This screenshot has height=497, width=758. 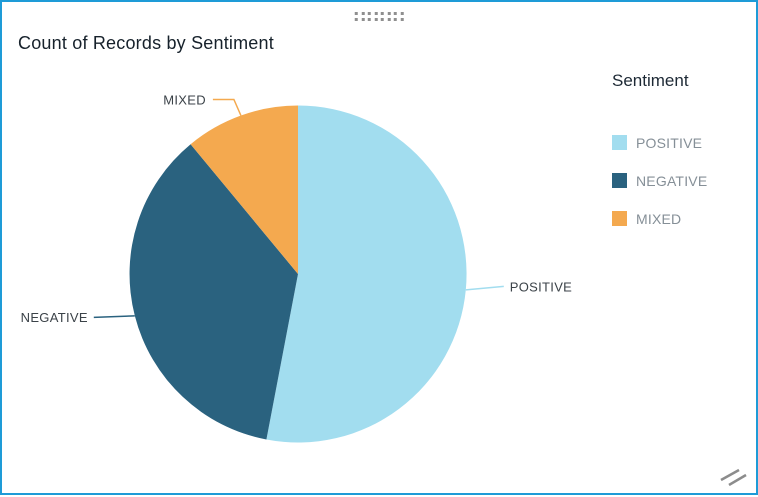 I want to click on legend-item-positive: POSITIVE, so click(x=682, y=142).